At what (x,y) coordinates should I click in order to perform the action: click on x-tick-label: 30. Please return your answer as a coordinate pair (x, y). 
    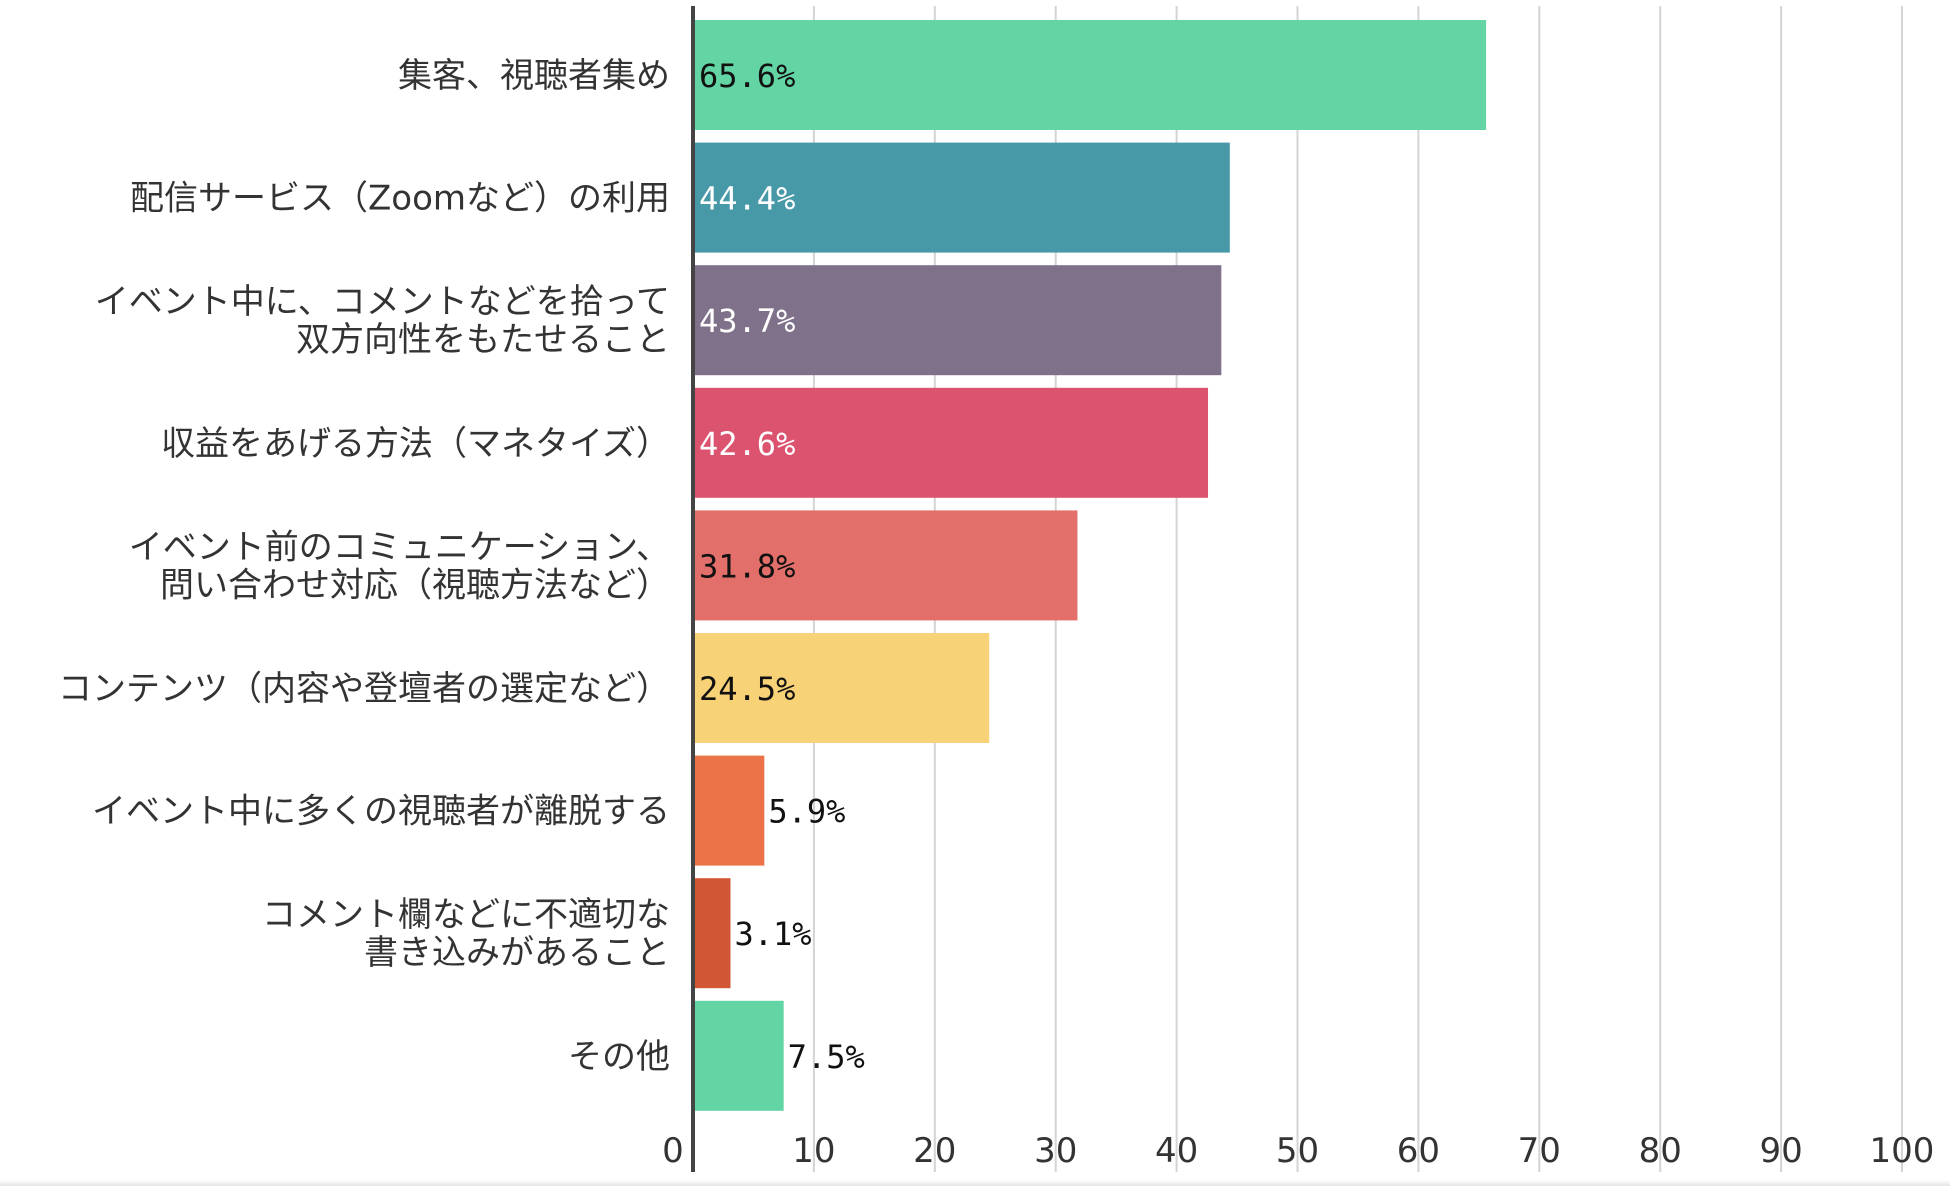
    Looking at the image, I should click on (1055, 1151).